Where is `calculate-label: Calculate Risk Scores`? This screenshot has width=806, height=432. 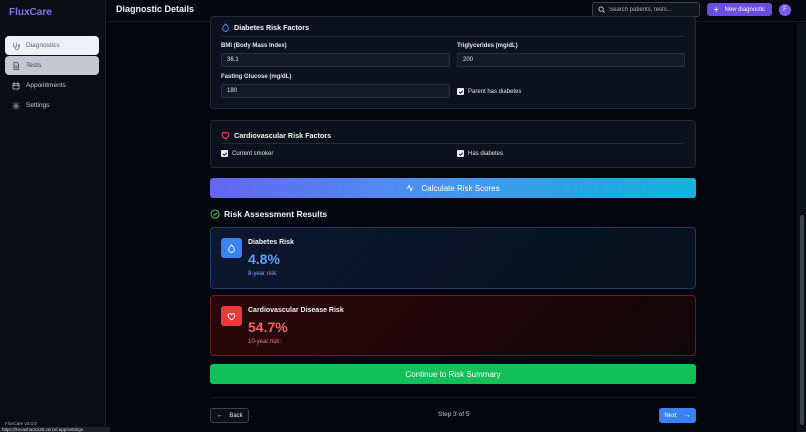 calculate-label: Calculate Risk Scores is located at coordinates (460, 188).